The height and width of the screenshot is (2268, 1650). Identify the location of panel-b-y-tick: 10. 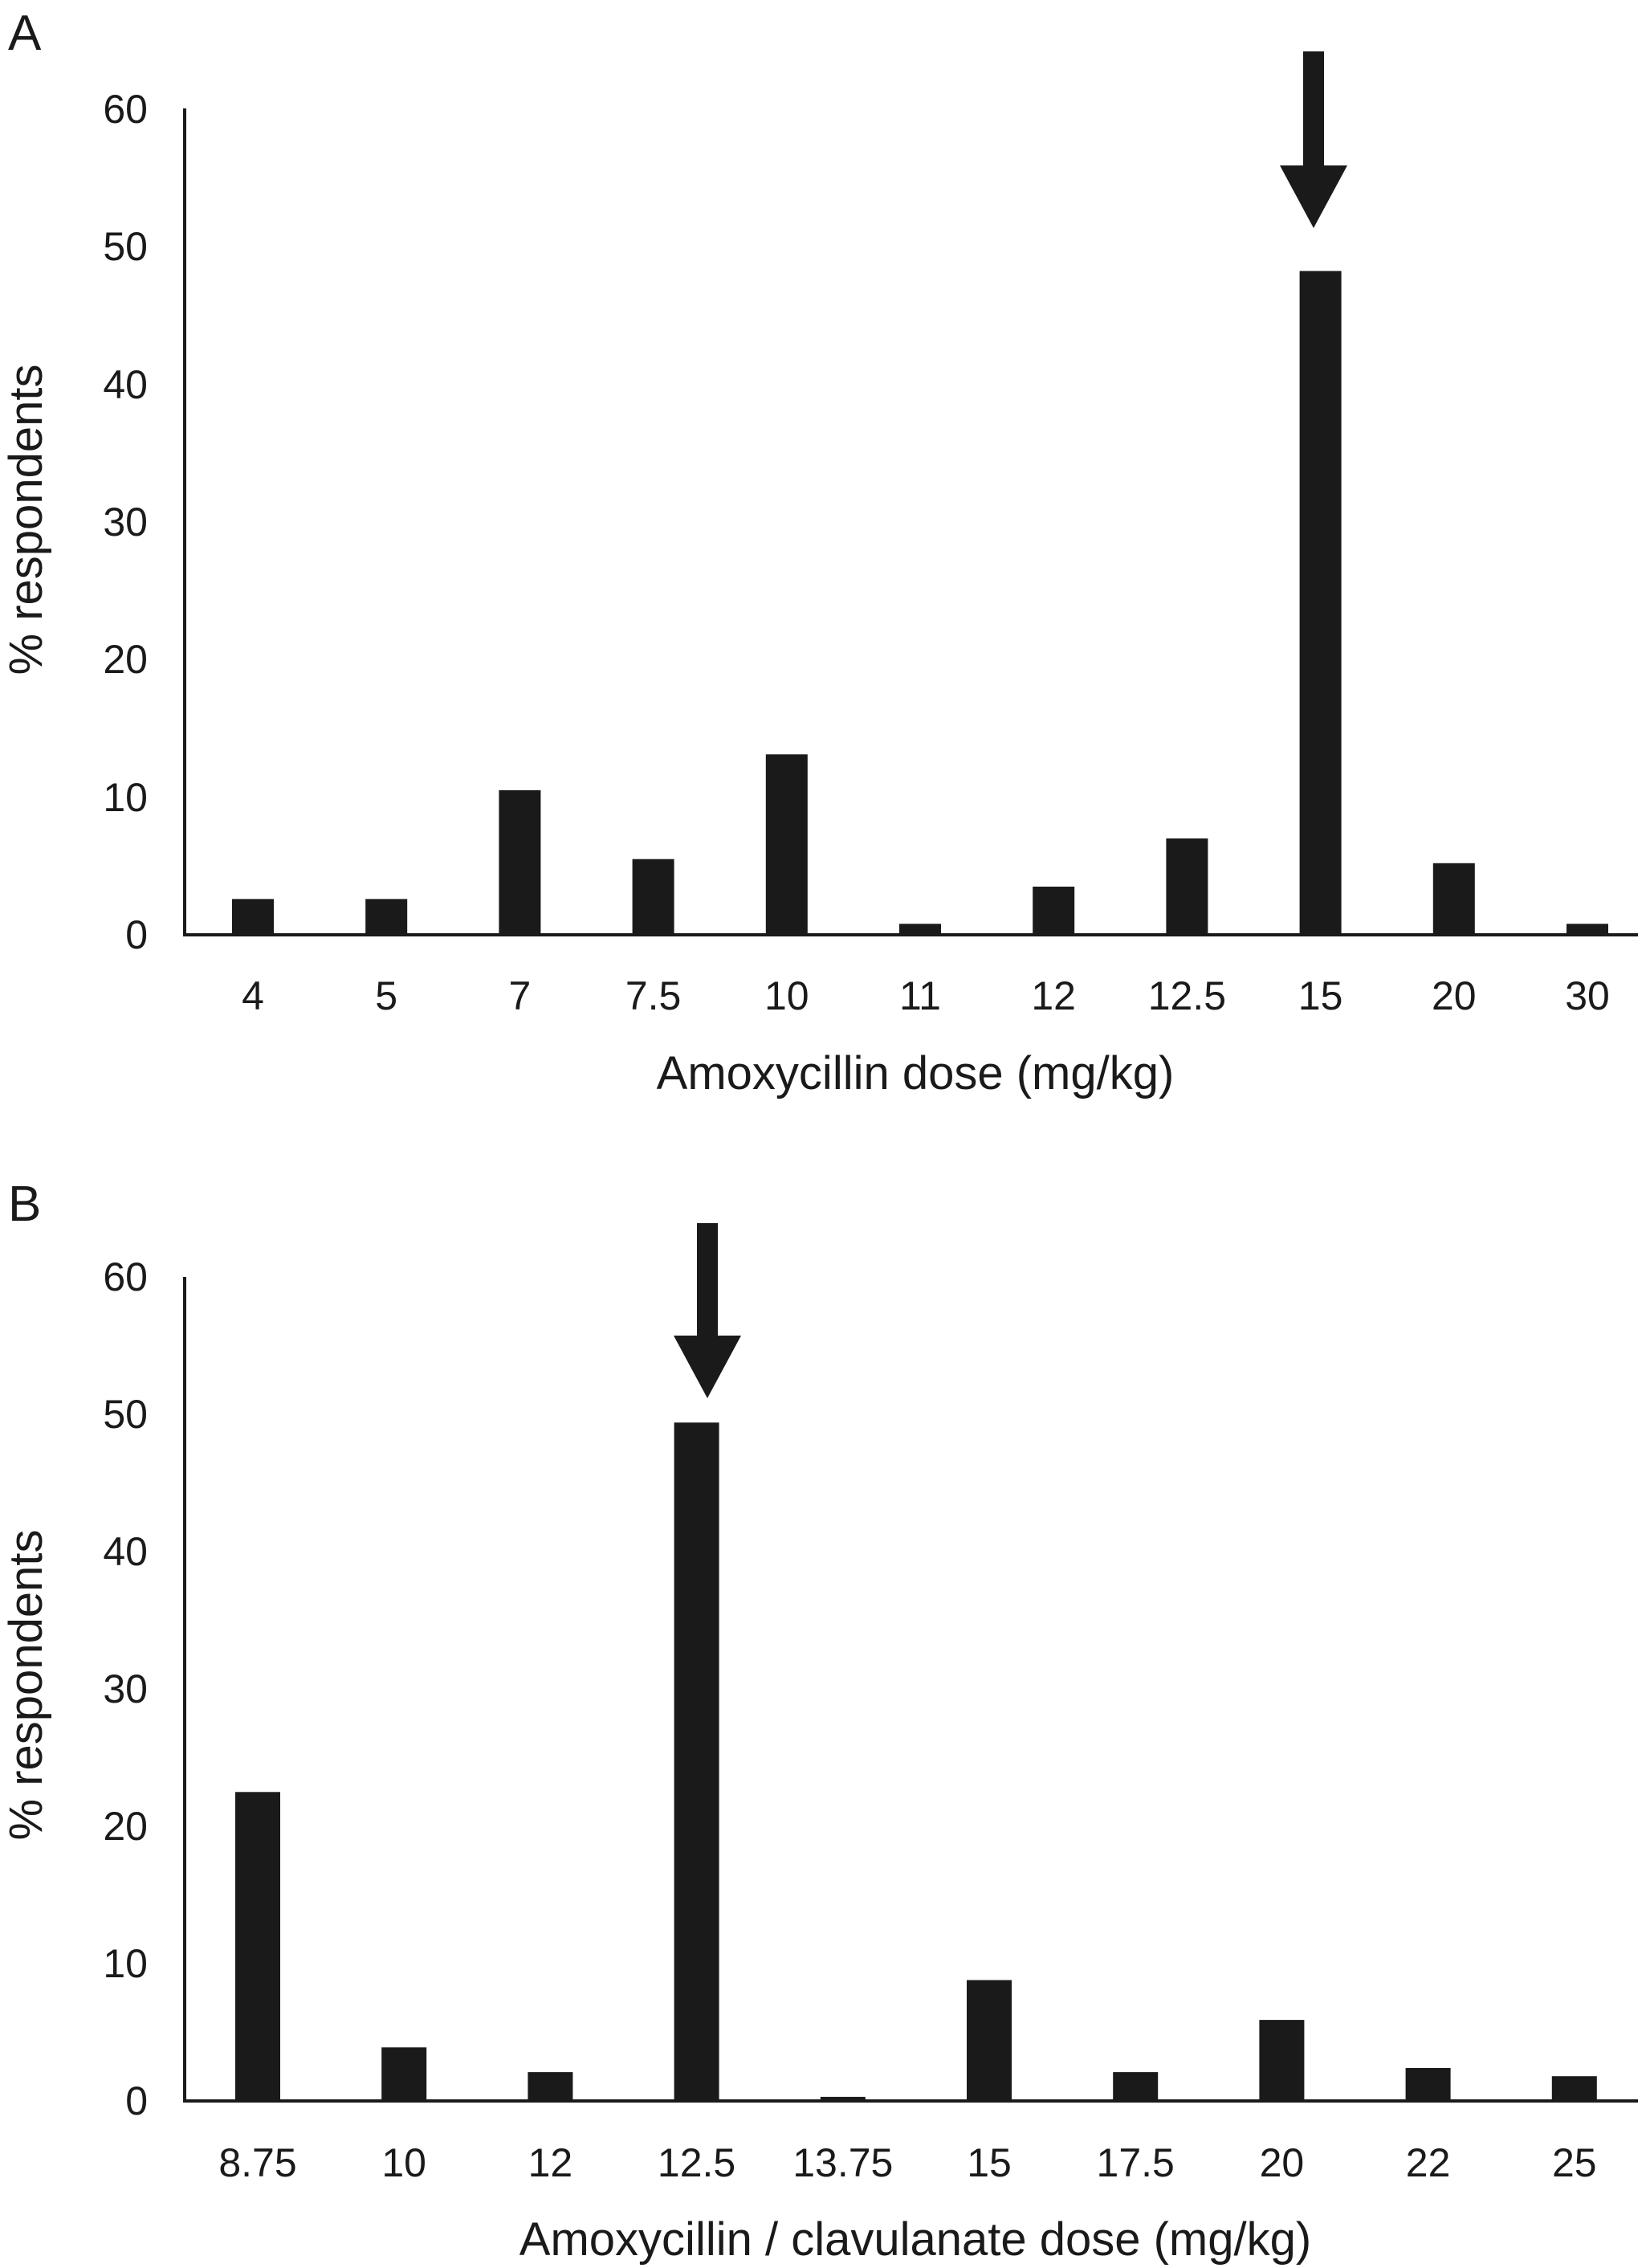
(125, 1963).